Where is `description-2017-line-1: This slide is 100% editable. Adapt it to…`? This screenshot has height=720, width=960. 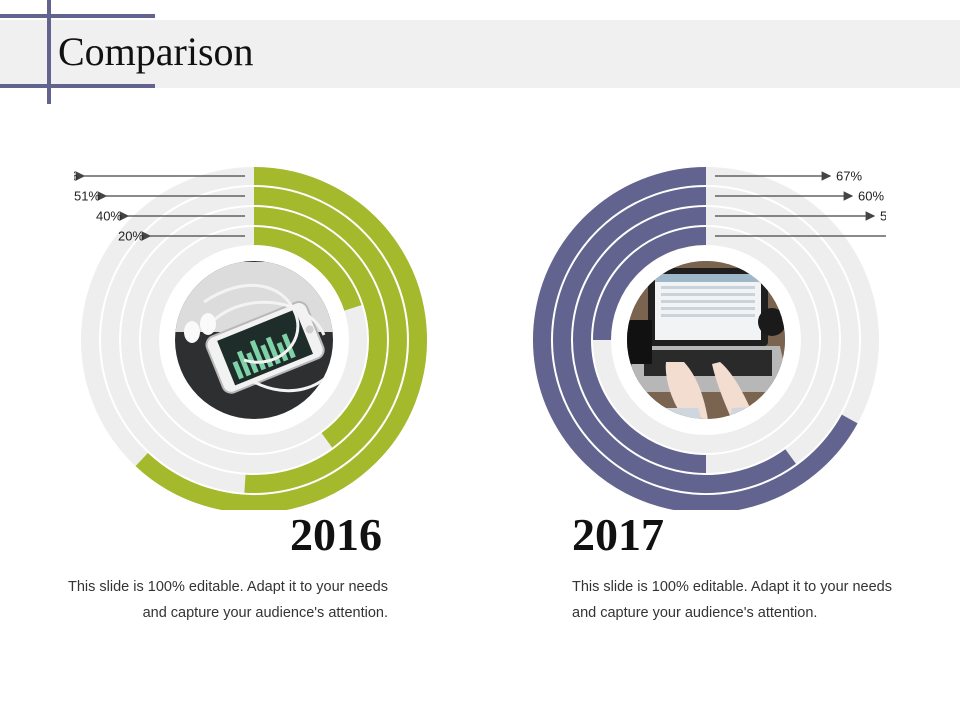
description-2017-line-1: This slide is 100% editable. Adapt it to… is located at coordinates (732, 587).